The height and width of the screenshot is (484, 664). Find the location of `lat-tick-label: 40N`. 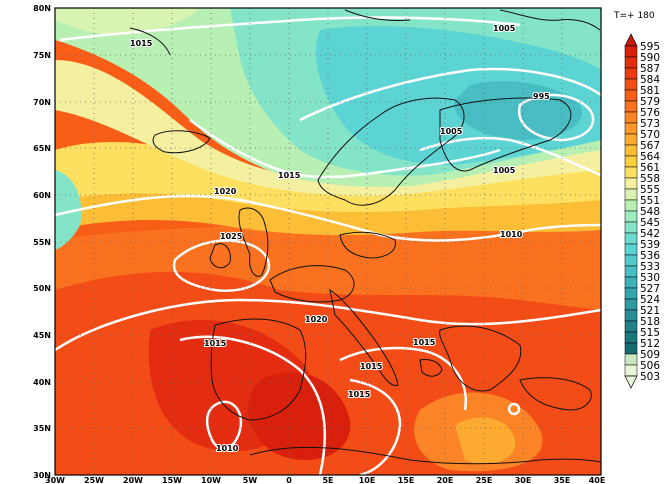

lat-tick-label: 40N is located at coordinates (42, 382).